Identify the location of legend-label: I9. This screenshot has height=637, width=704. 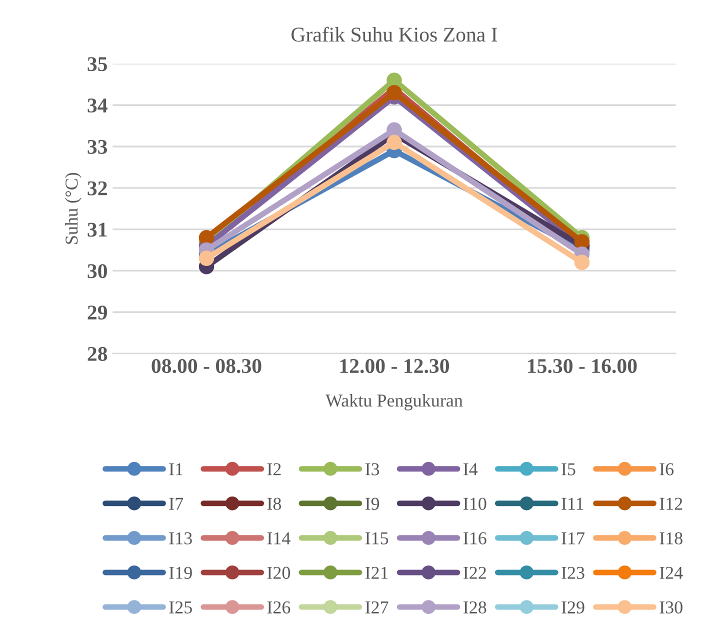
(372, 504).